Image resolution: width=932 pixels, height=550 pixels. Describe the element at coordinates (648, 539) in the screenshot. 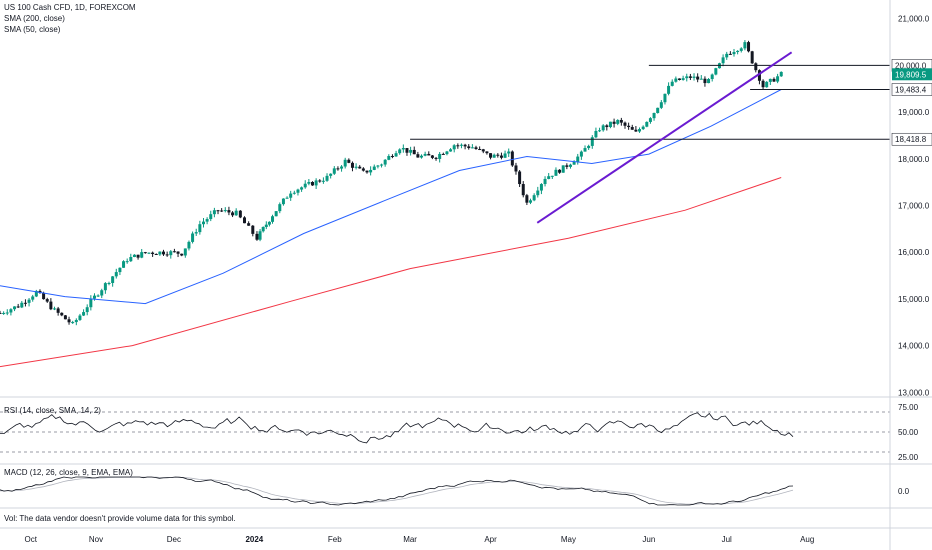

I see `x-tick-label: Jun` at that location.